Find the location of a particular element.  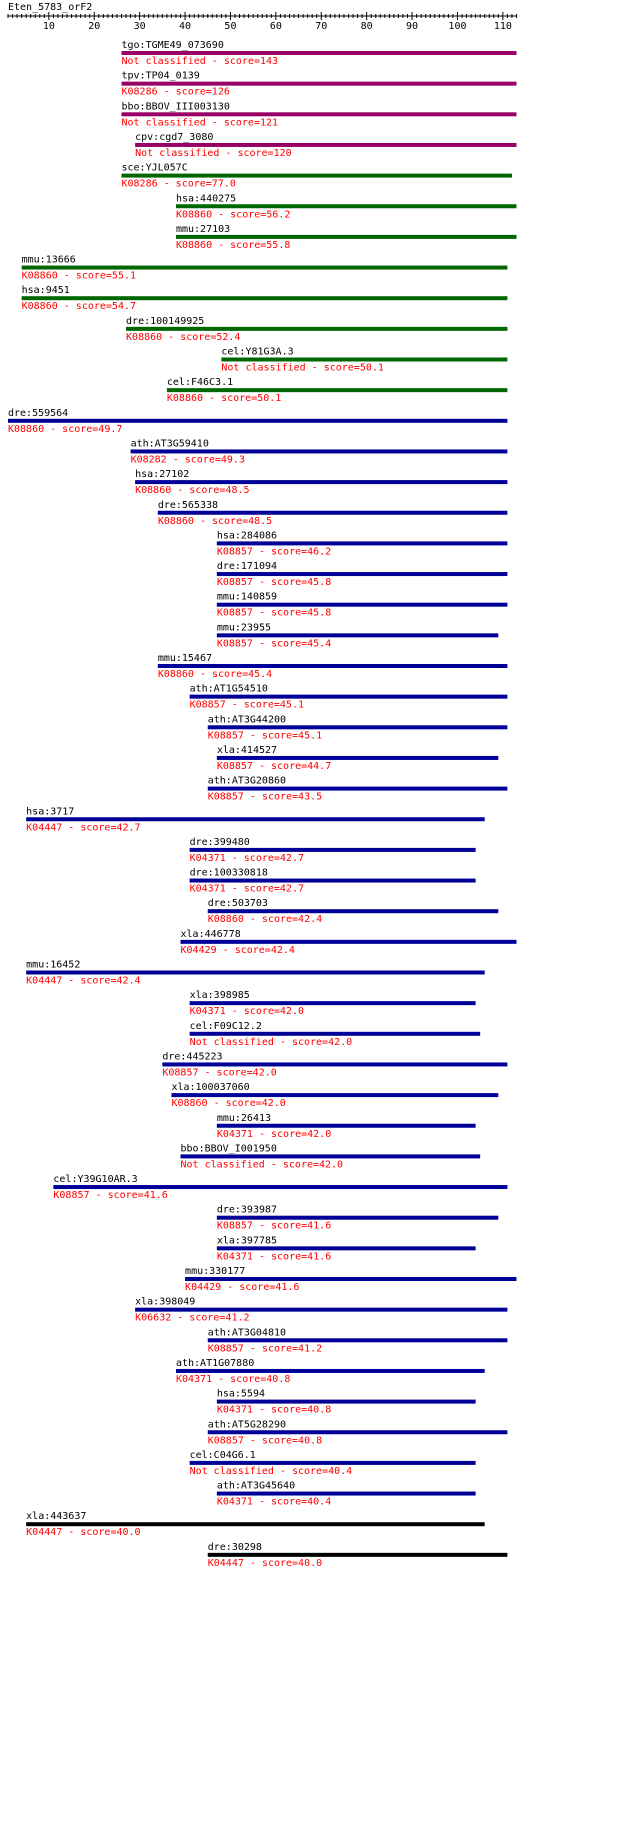

hit-name: xla:443637 is located at coordinates (56, 1516).